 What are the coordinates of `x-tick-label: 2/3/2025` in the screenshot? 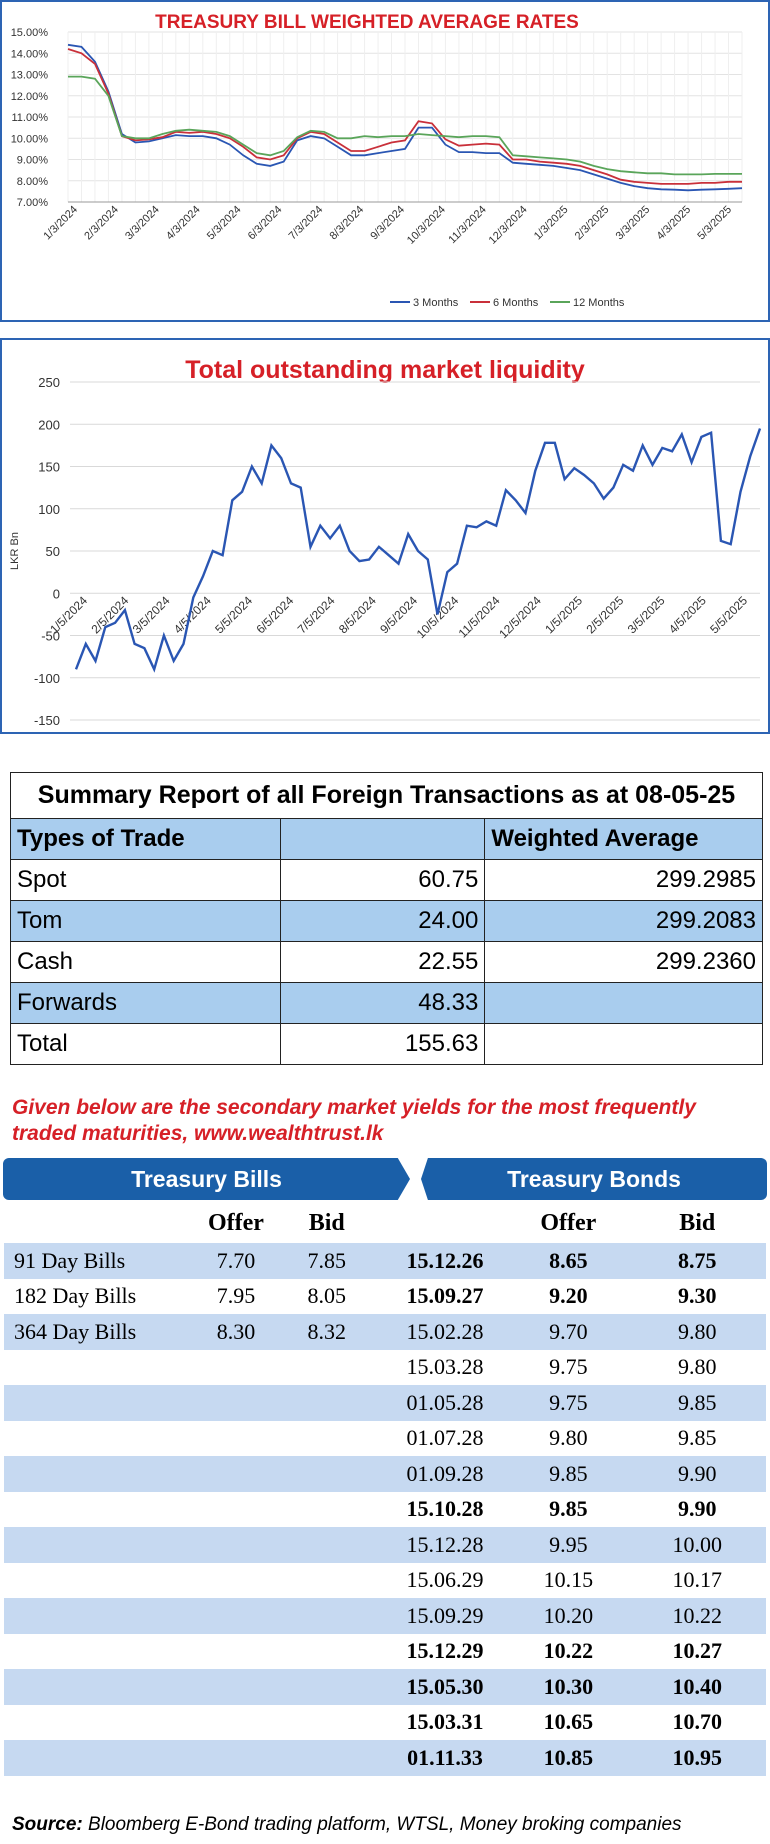 It's located at (592, 223).